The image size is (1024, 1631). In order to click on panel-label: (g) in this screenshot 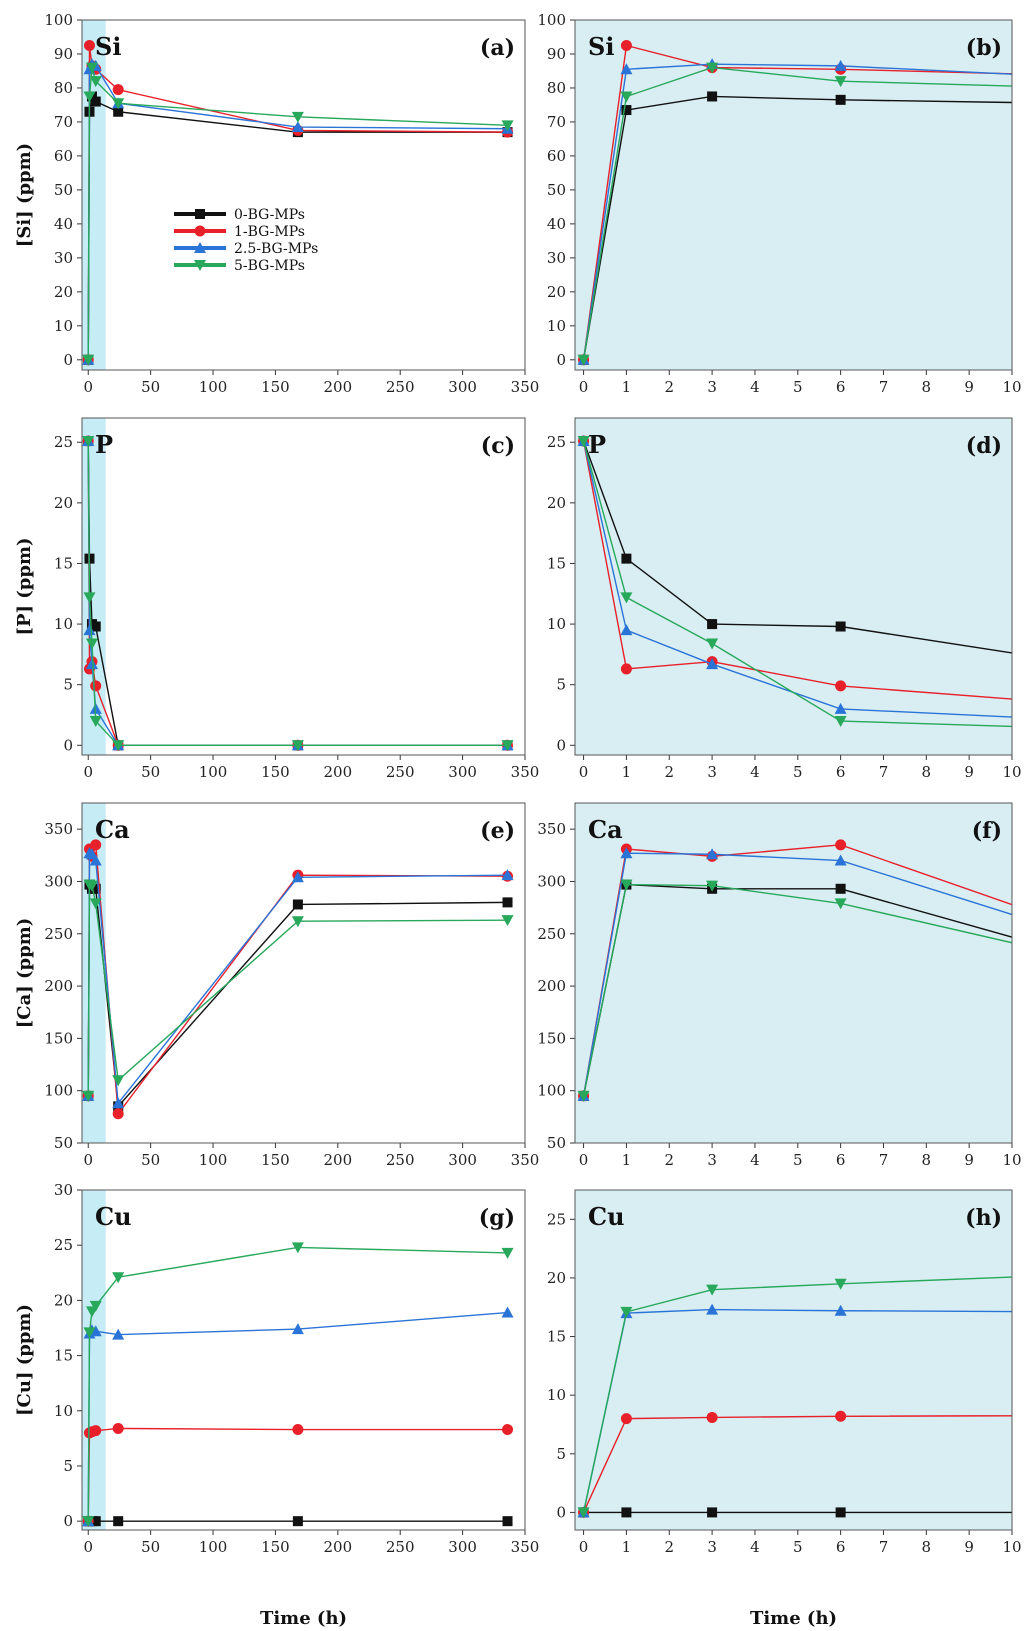, I will do `click(497, 1218)`.